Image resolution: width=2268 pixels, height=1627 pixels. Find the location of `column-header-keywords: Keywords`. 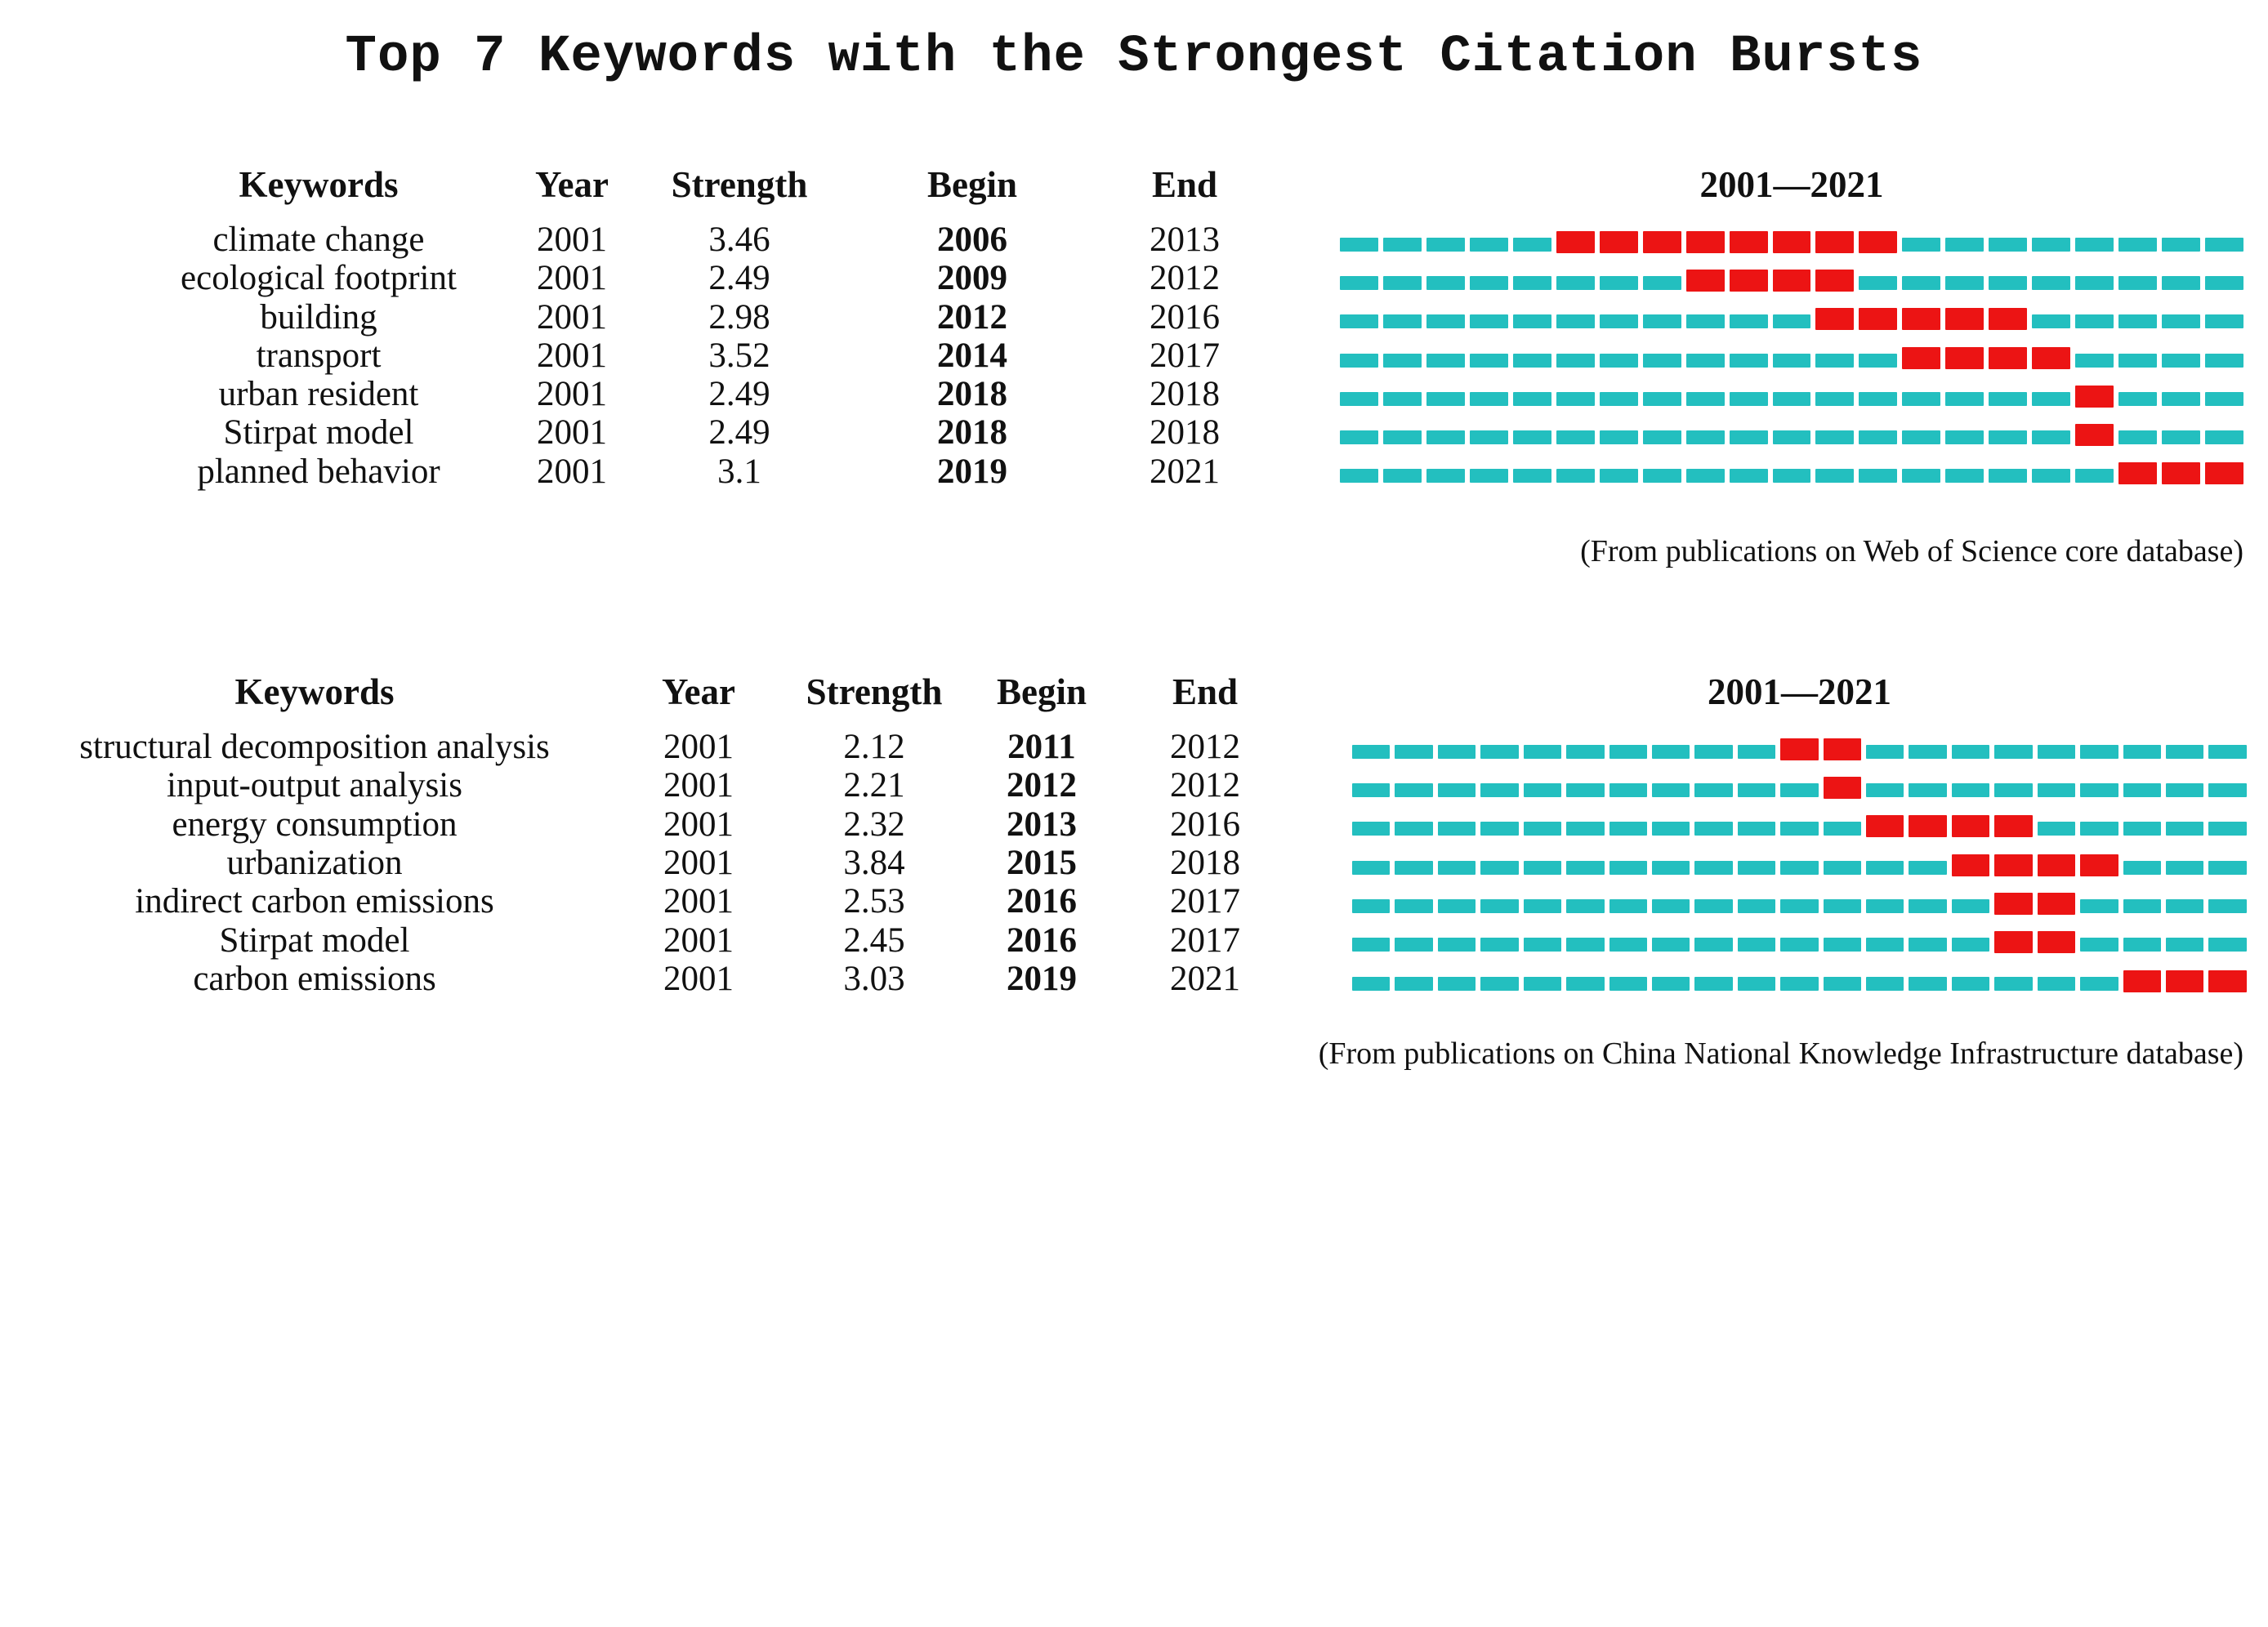

column-header-keywords: Keywords is located at coordinates (319, 185).